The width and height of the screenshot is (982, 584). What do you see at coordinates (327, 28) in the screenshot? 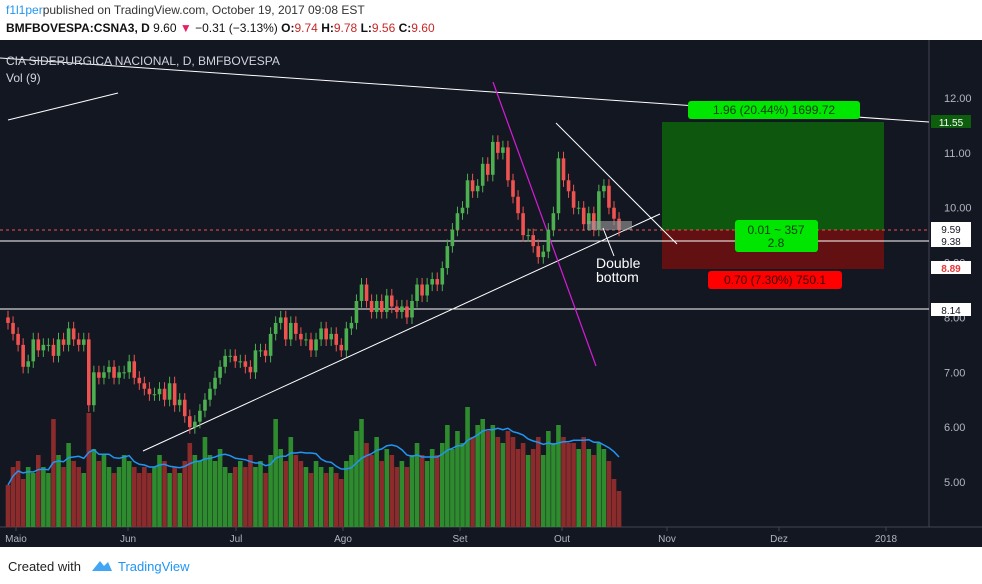
I see `high-label: H:` at bounding box center [327, 28].